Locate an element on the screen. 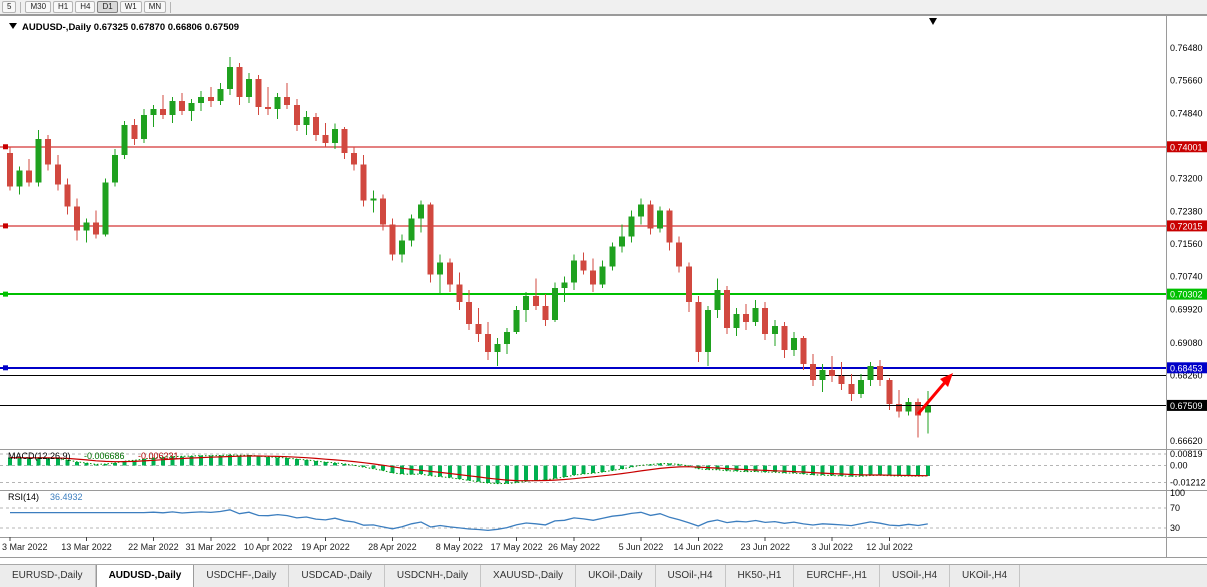  trend-arrow is located at coordinates (932, 397).